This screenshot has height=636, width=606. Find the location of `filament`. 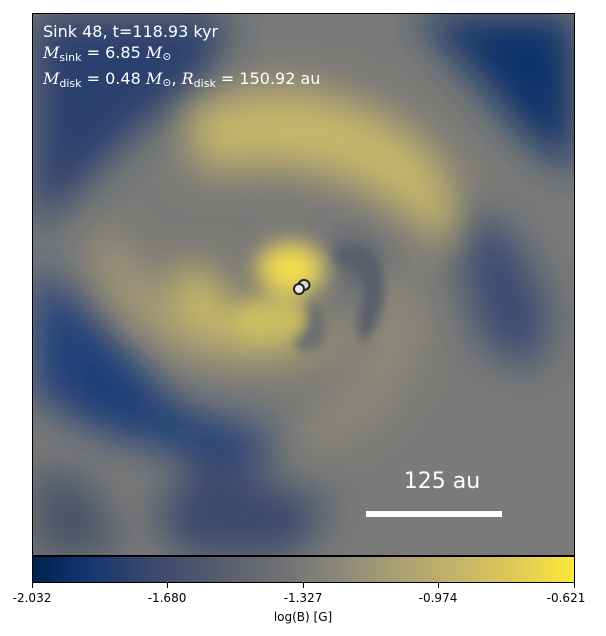

filament is located at coordinates (338, 298).